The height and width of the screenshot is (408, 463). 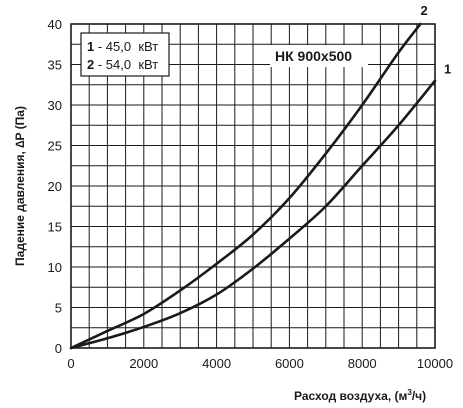 What do you see at coordinates (55, 227) in the screenshot?
I see `y-tick-label-3: 15` at bounding box center [55, 227].